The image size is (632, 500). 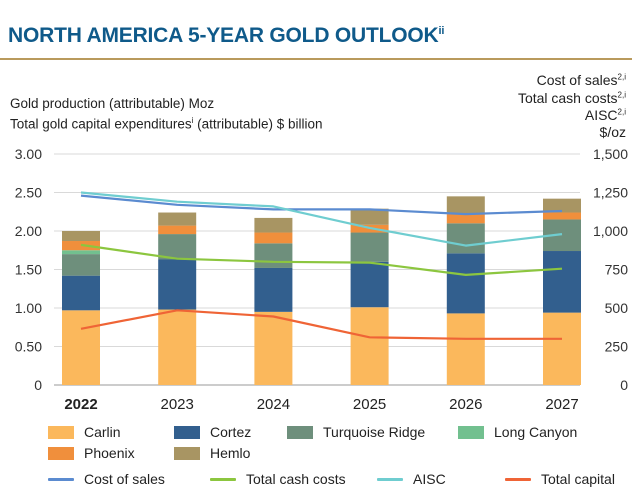 I want to click on x-tick-label: 2024, so click(x=273, y=404).